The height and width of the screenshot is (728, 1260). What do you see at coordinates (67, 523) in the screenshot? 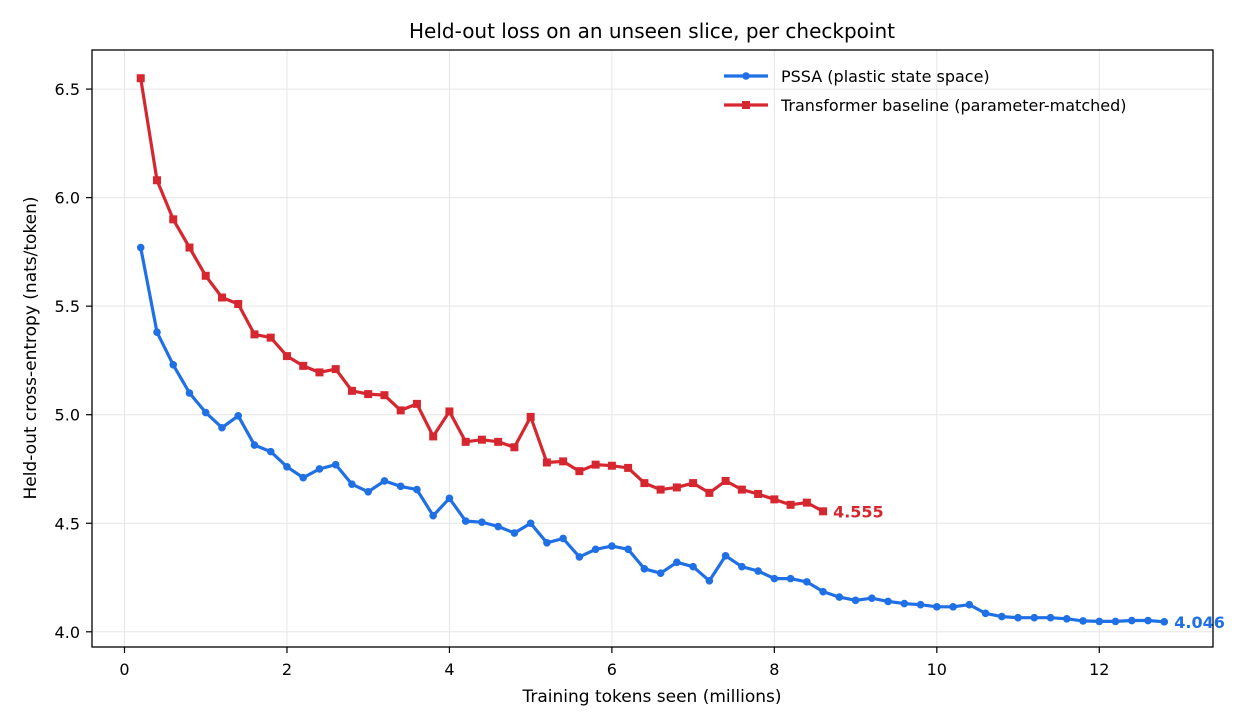
I see `y-tick-label: 4.5` at bounding box center [67, 523].